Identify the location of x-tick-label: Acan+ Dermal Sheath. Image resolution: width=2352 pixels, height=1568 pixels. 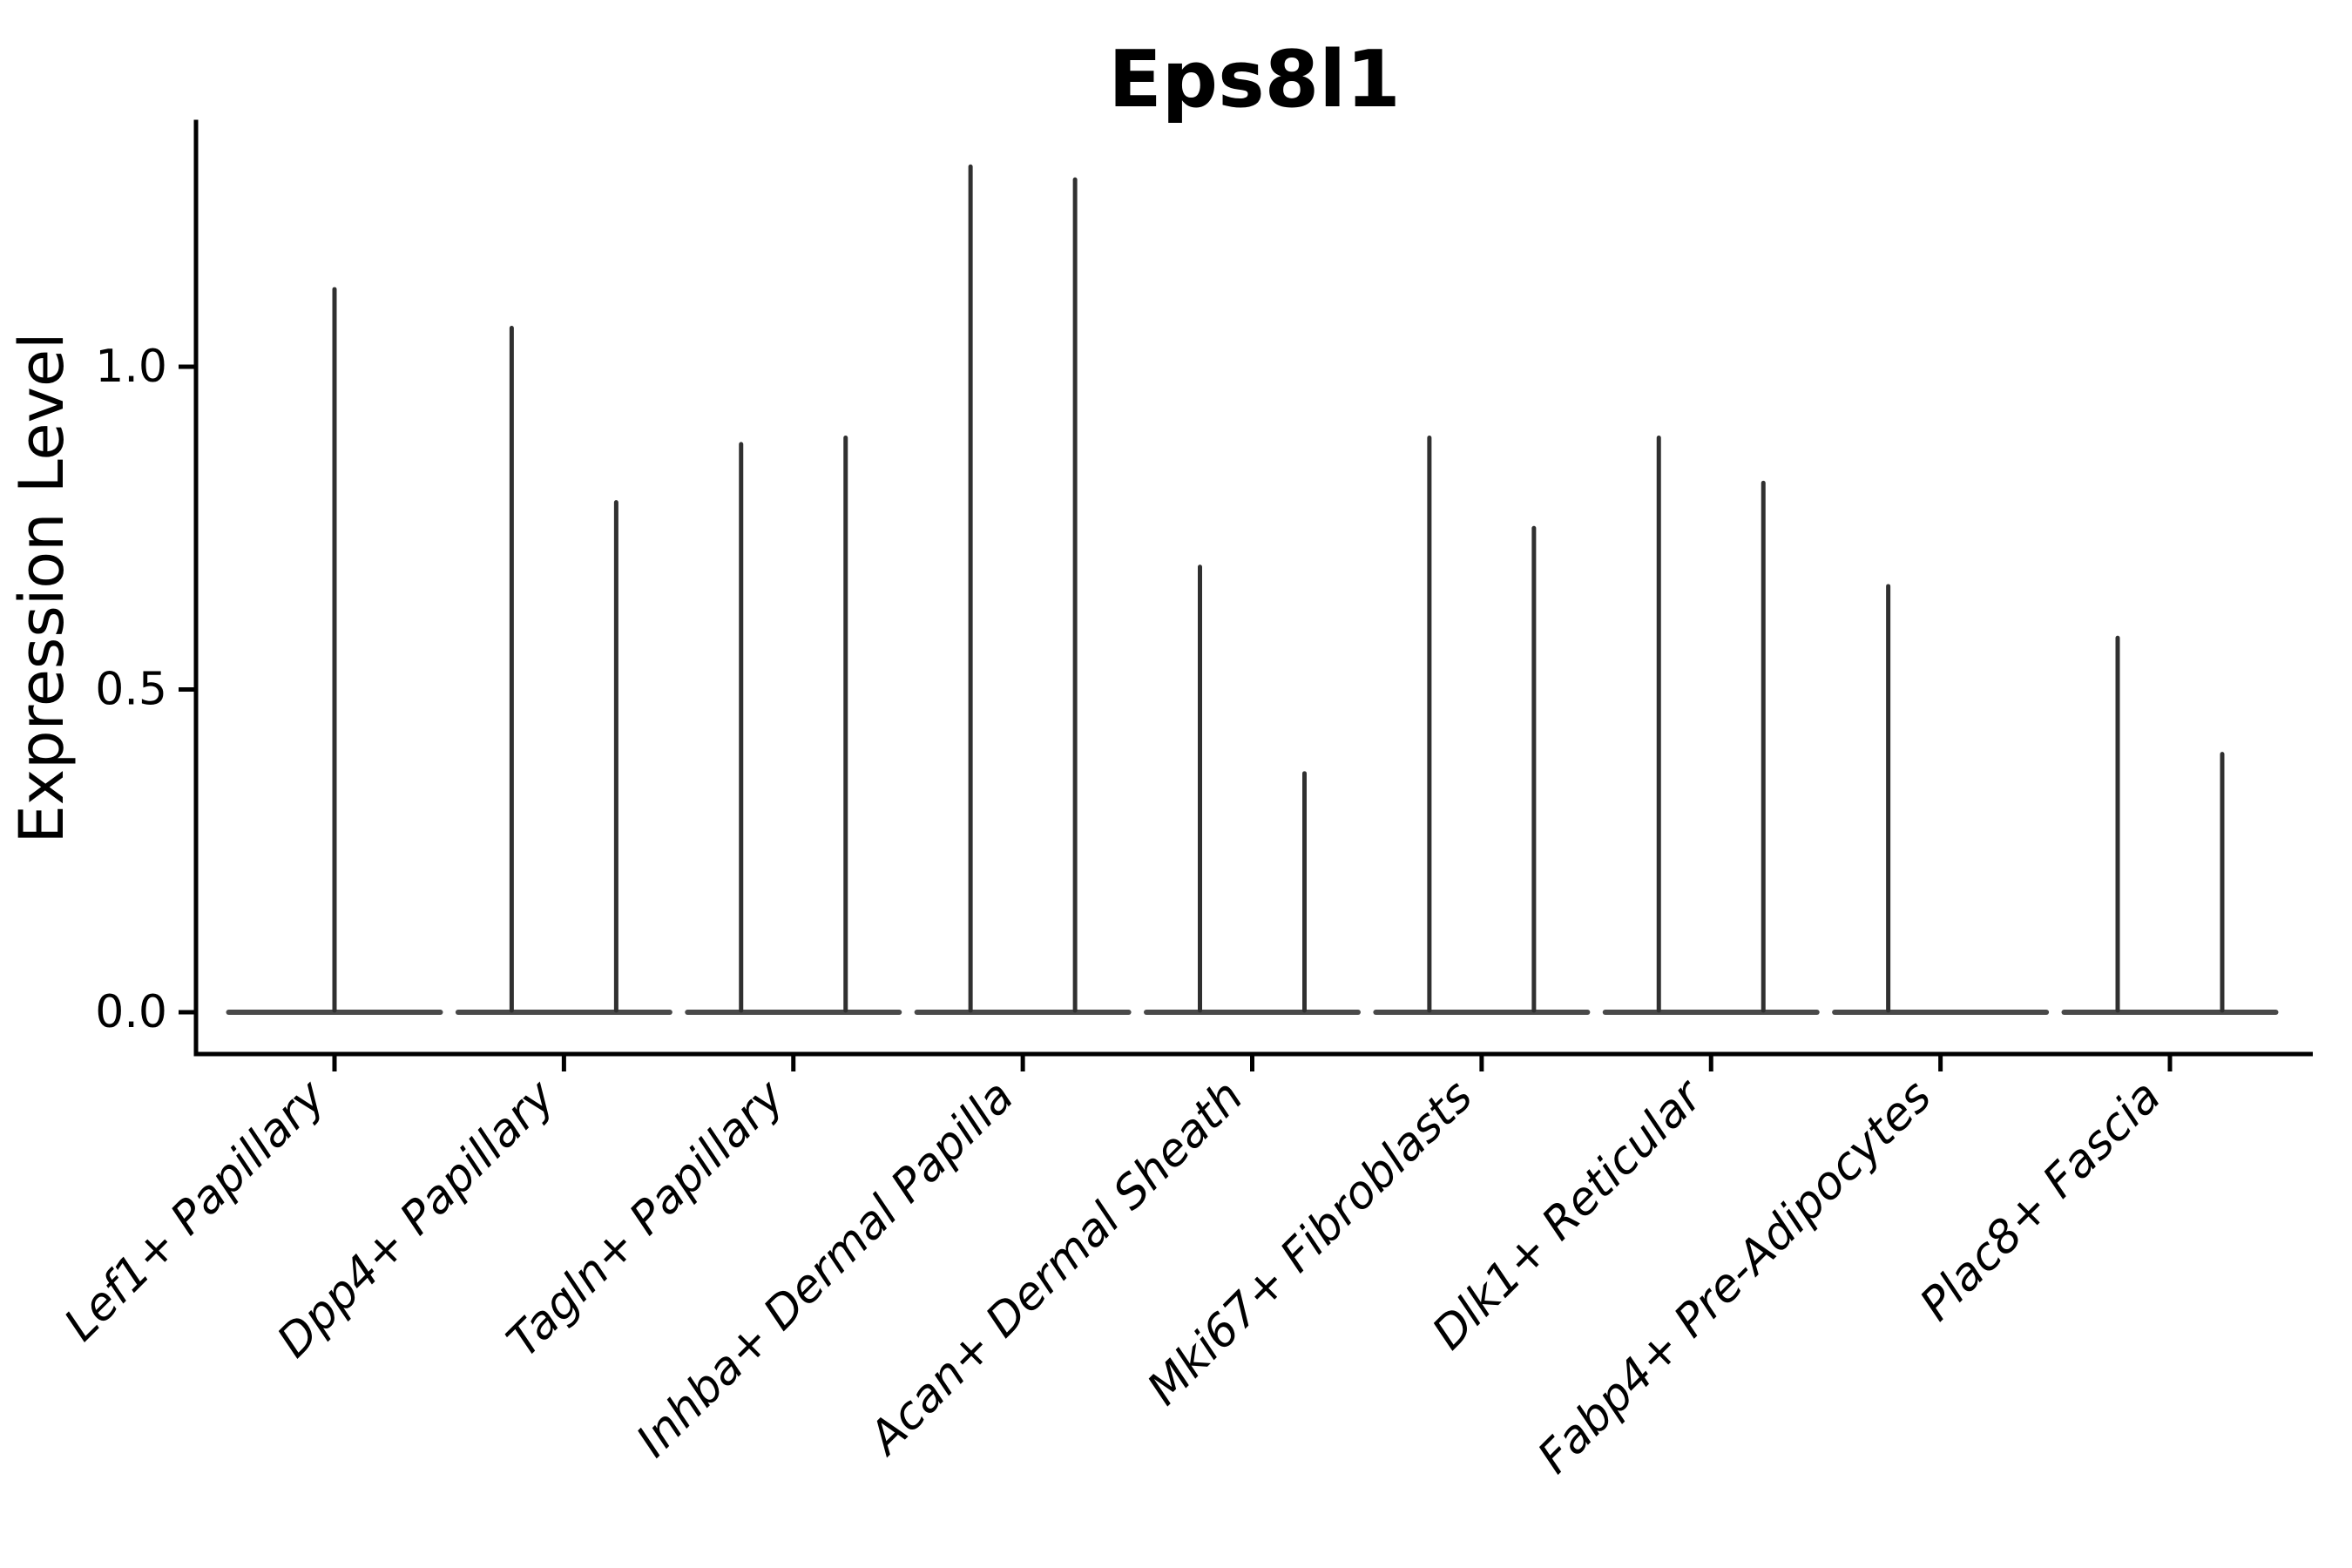
(1056, 1268).